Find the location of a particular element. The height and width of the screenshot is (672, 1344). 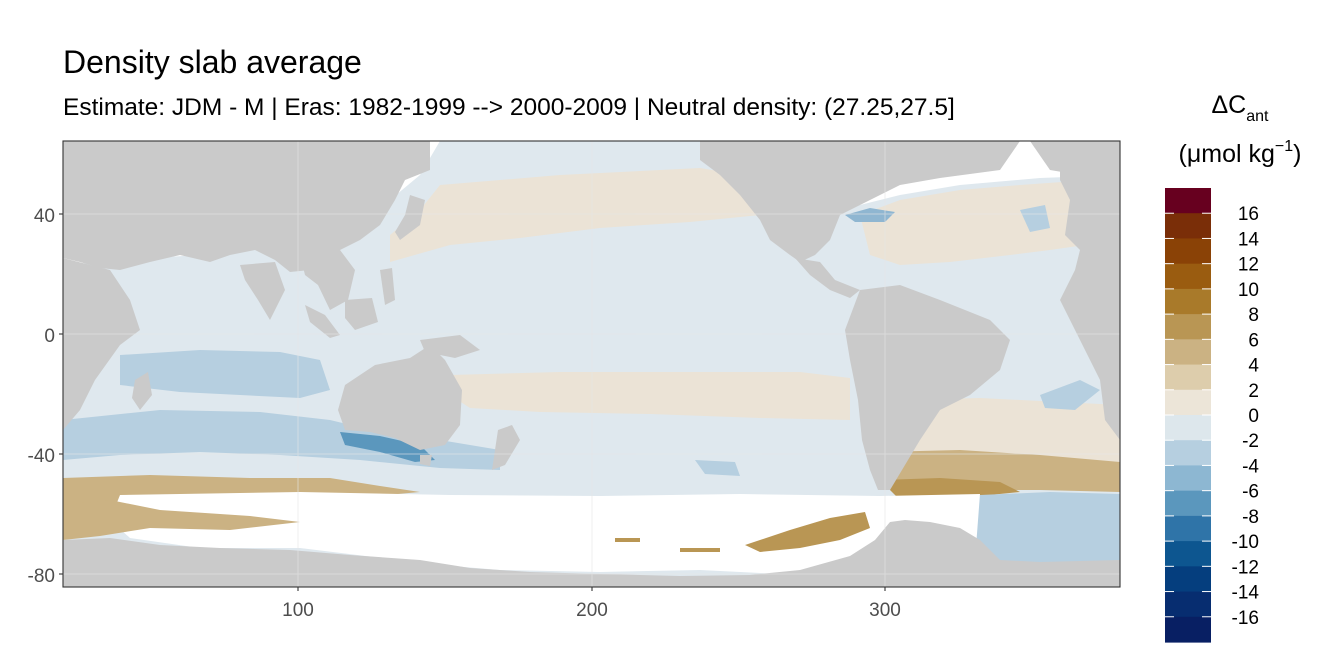

legend-label: -6 is located at coordinates (1250, 492).